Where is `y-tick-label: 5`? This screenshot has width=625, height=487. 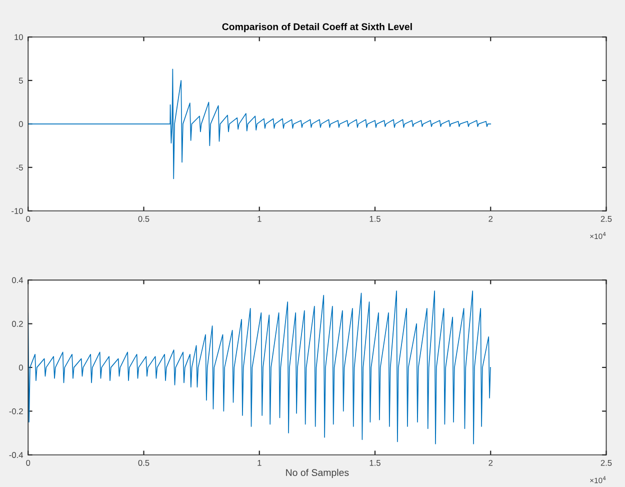 y-tick-label: 5 is located at coordinates (20, 81).